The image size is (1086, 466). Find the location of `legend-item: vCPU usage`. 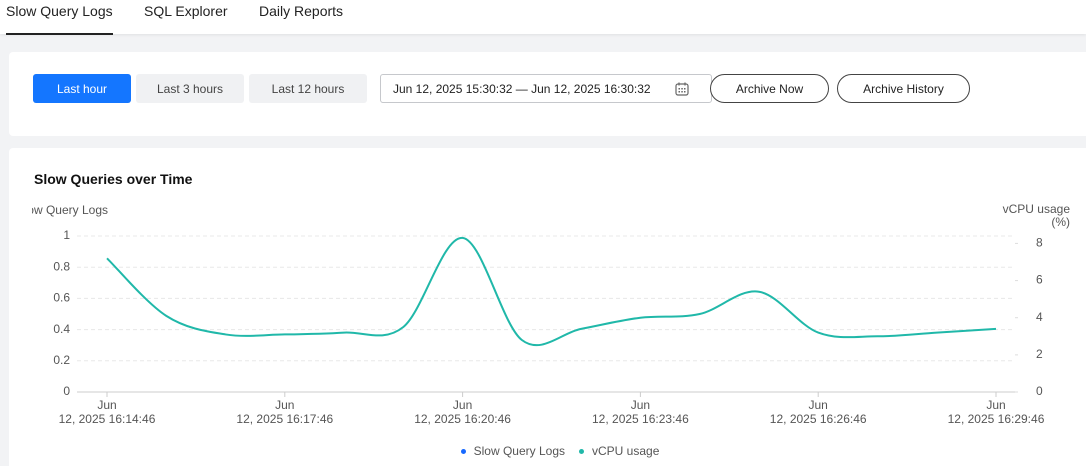

legend-item: vCPU usage is located at coordinates (619, 451).